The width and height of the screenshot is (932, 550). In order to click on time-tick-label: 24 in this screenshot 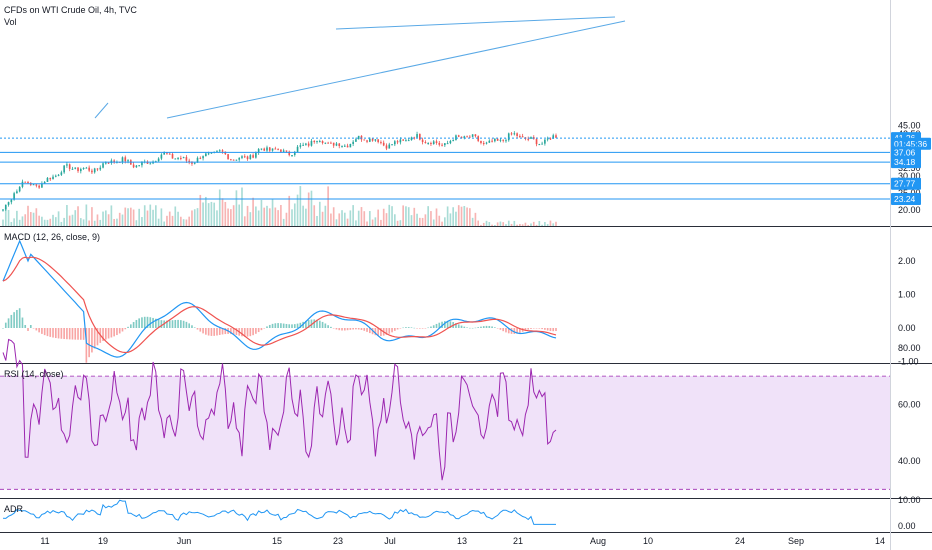, I will do `click(740, 541)`.